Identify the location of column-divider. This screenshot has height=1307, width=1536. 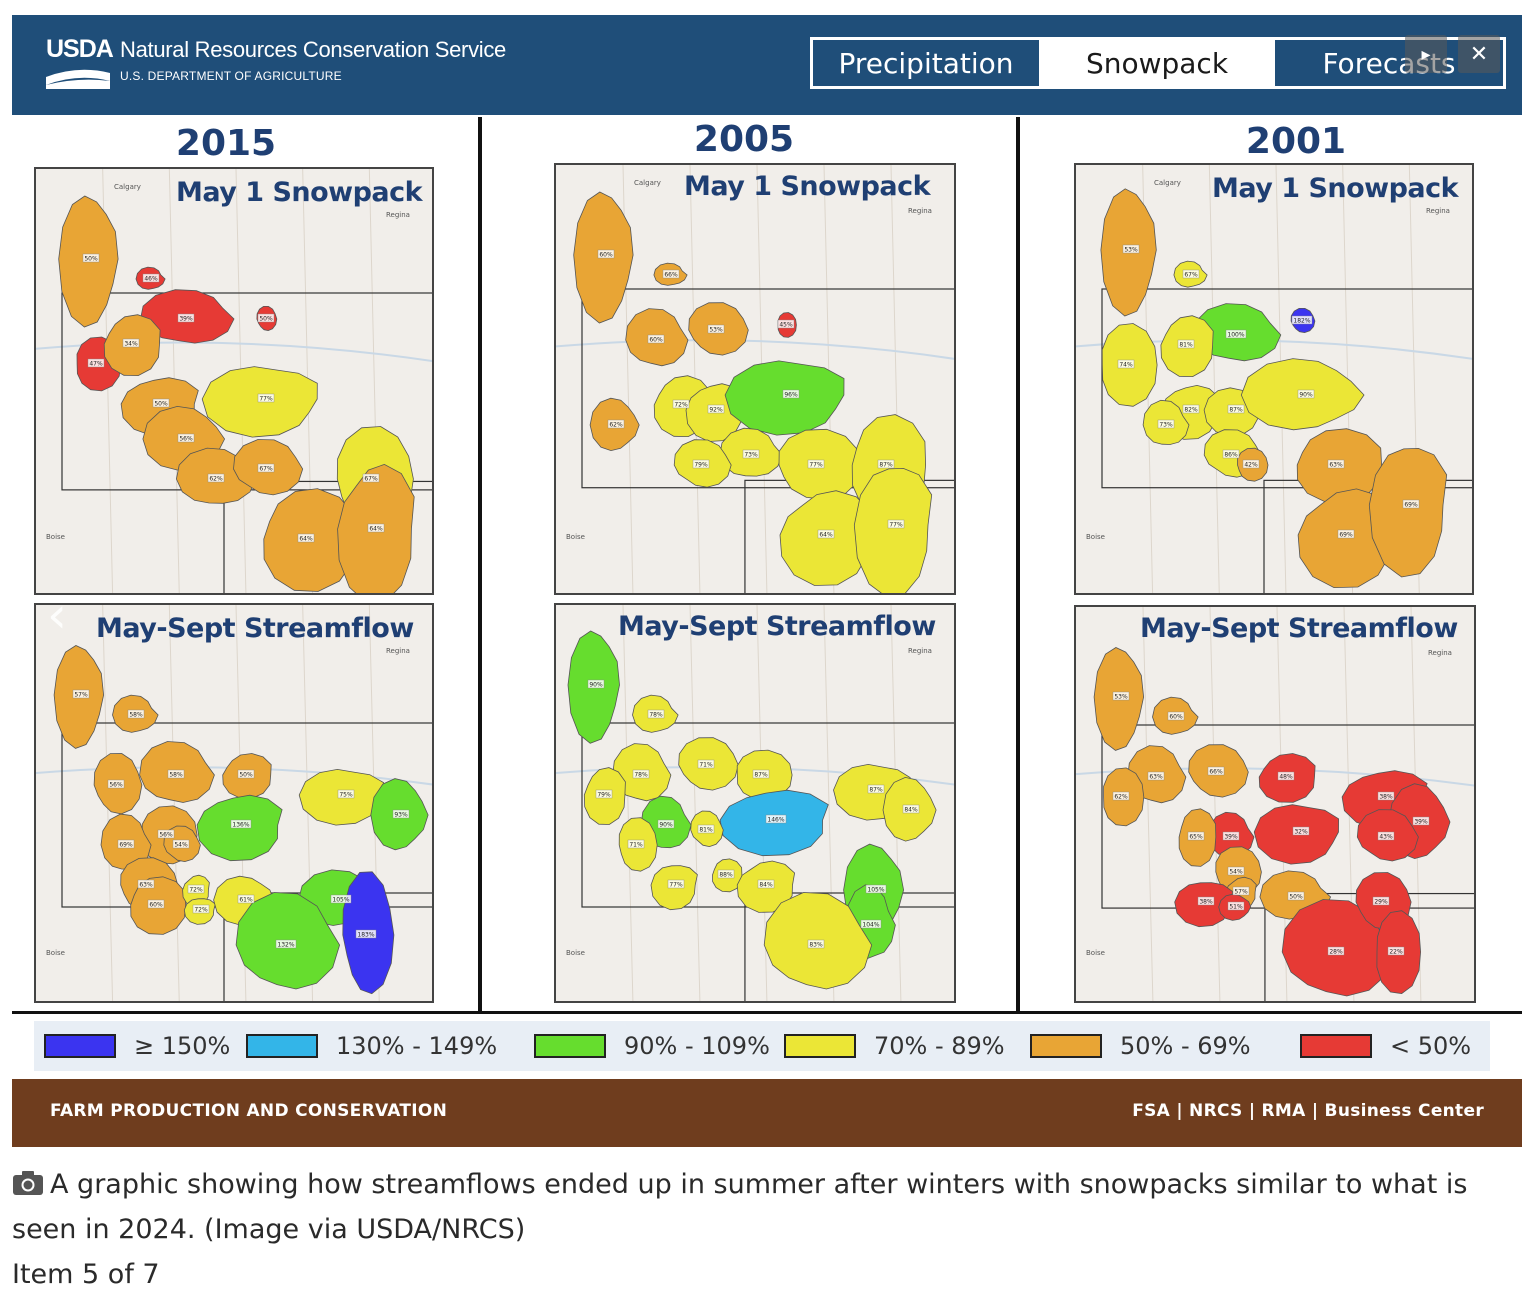
(1018, 564).